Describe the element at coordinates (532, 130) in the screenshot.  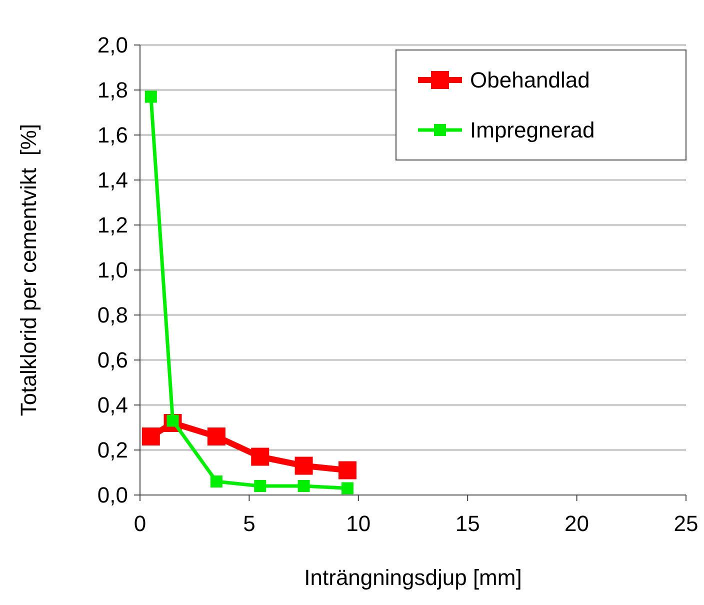
I see `legend-label: Impregnerad` at that location.